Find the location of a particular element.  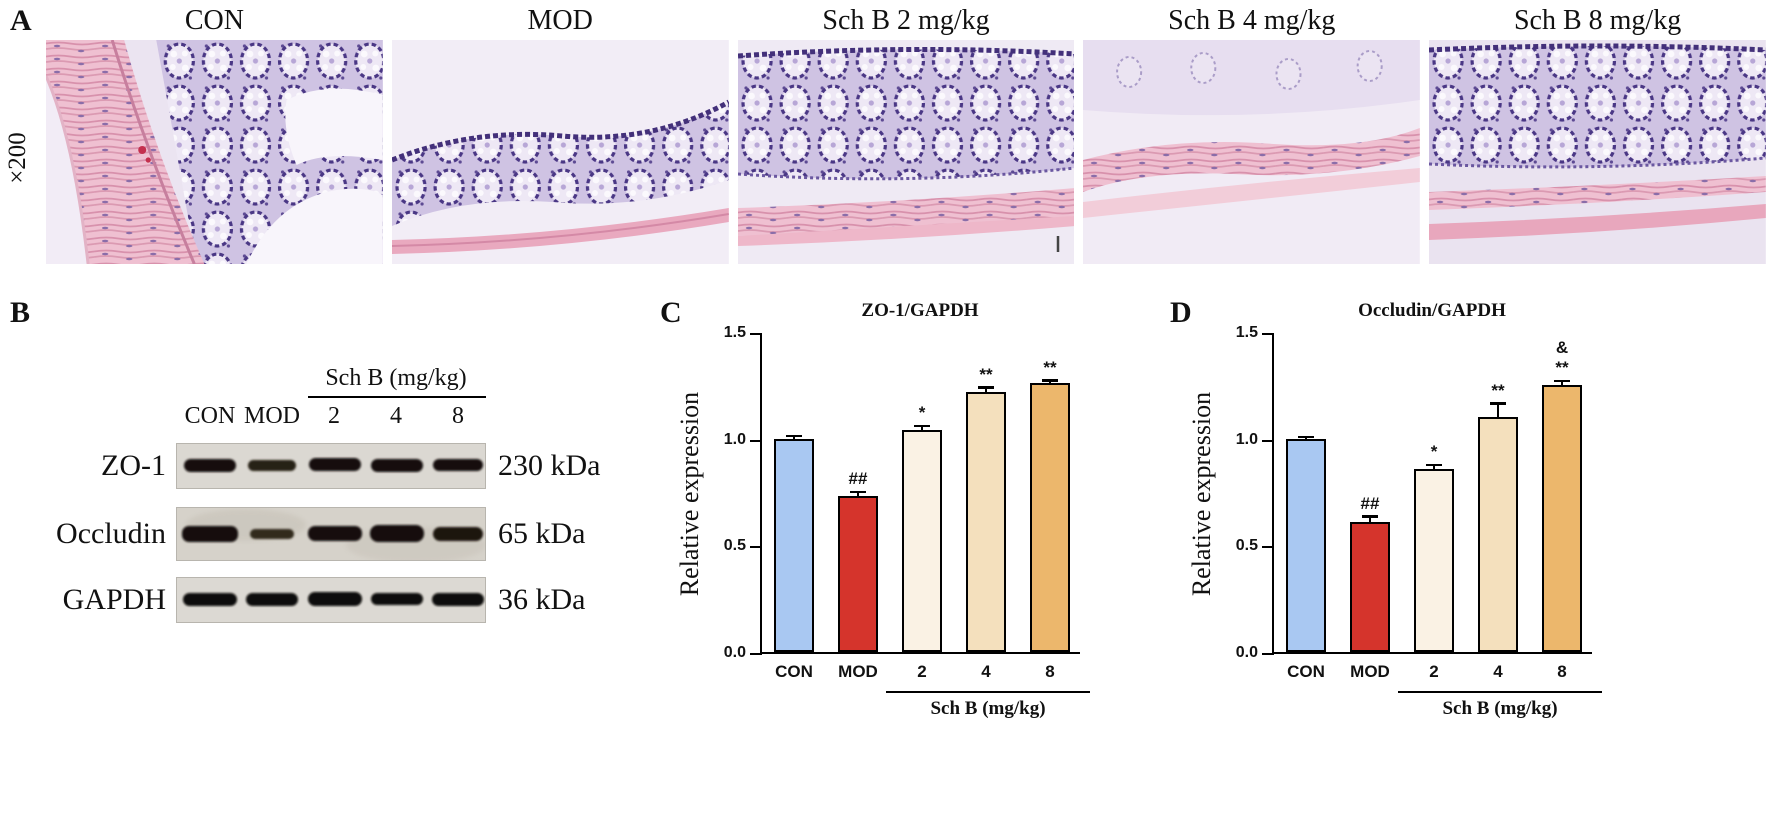

lane-label-mod: MOD is located at coordinates (271, 416).